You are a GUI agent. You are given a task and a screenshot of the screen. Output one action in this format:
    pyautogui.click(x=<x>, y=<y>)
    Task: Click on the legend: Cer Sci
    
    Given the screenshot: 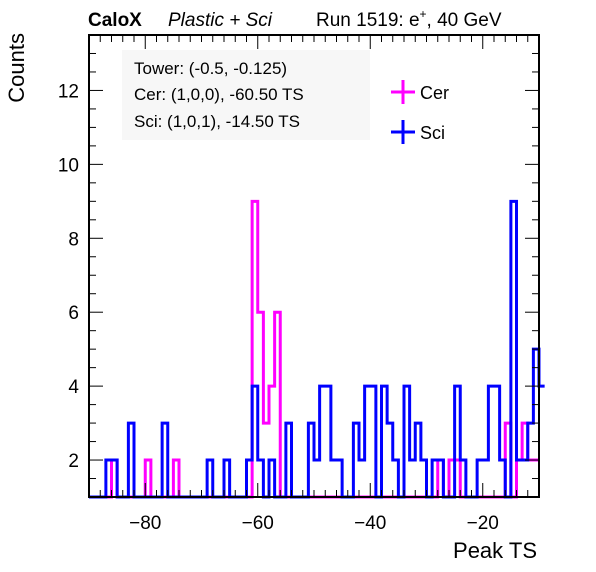 What is the action you would take?
    pyautogui.click(x=420, y=112)
    